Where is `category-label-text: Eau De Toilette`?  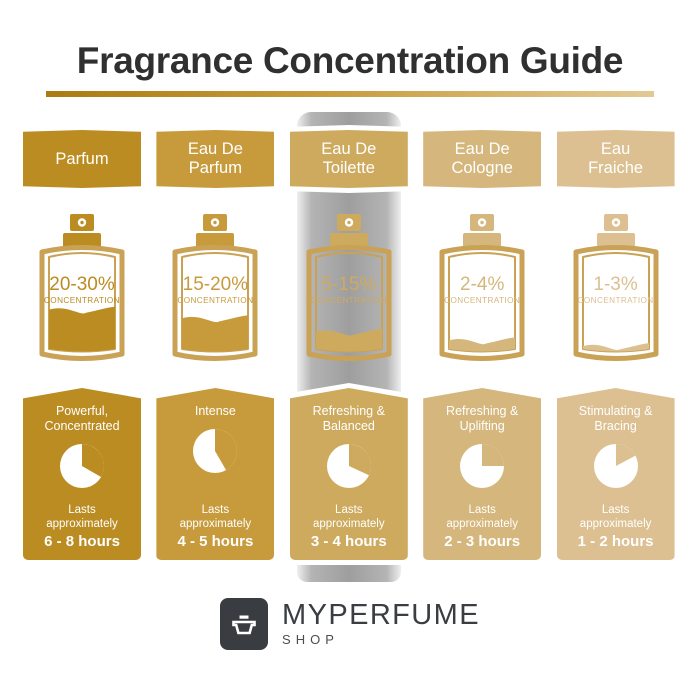 category-label-text: Eau De Toilette is located at coordinates (349, 158).